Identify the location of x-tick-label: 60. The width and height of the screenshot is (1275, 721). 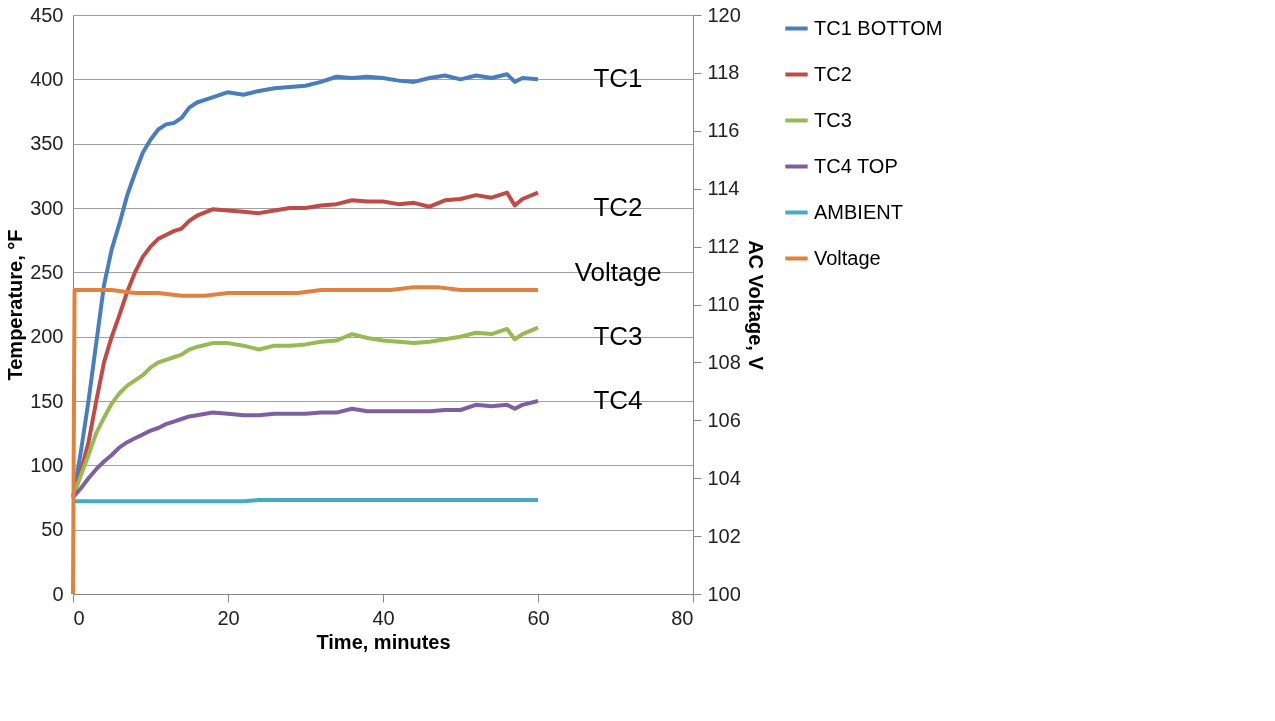
(538, 617).